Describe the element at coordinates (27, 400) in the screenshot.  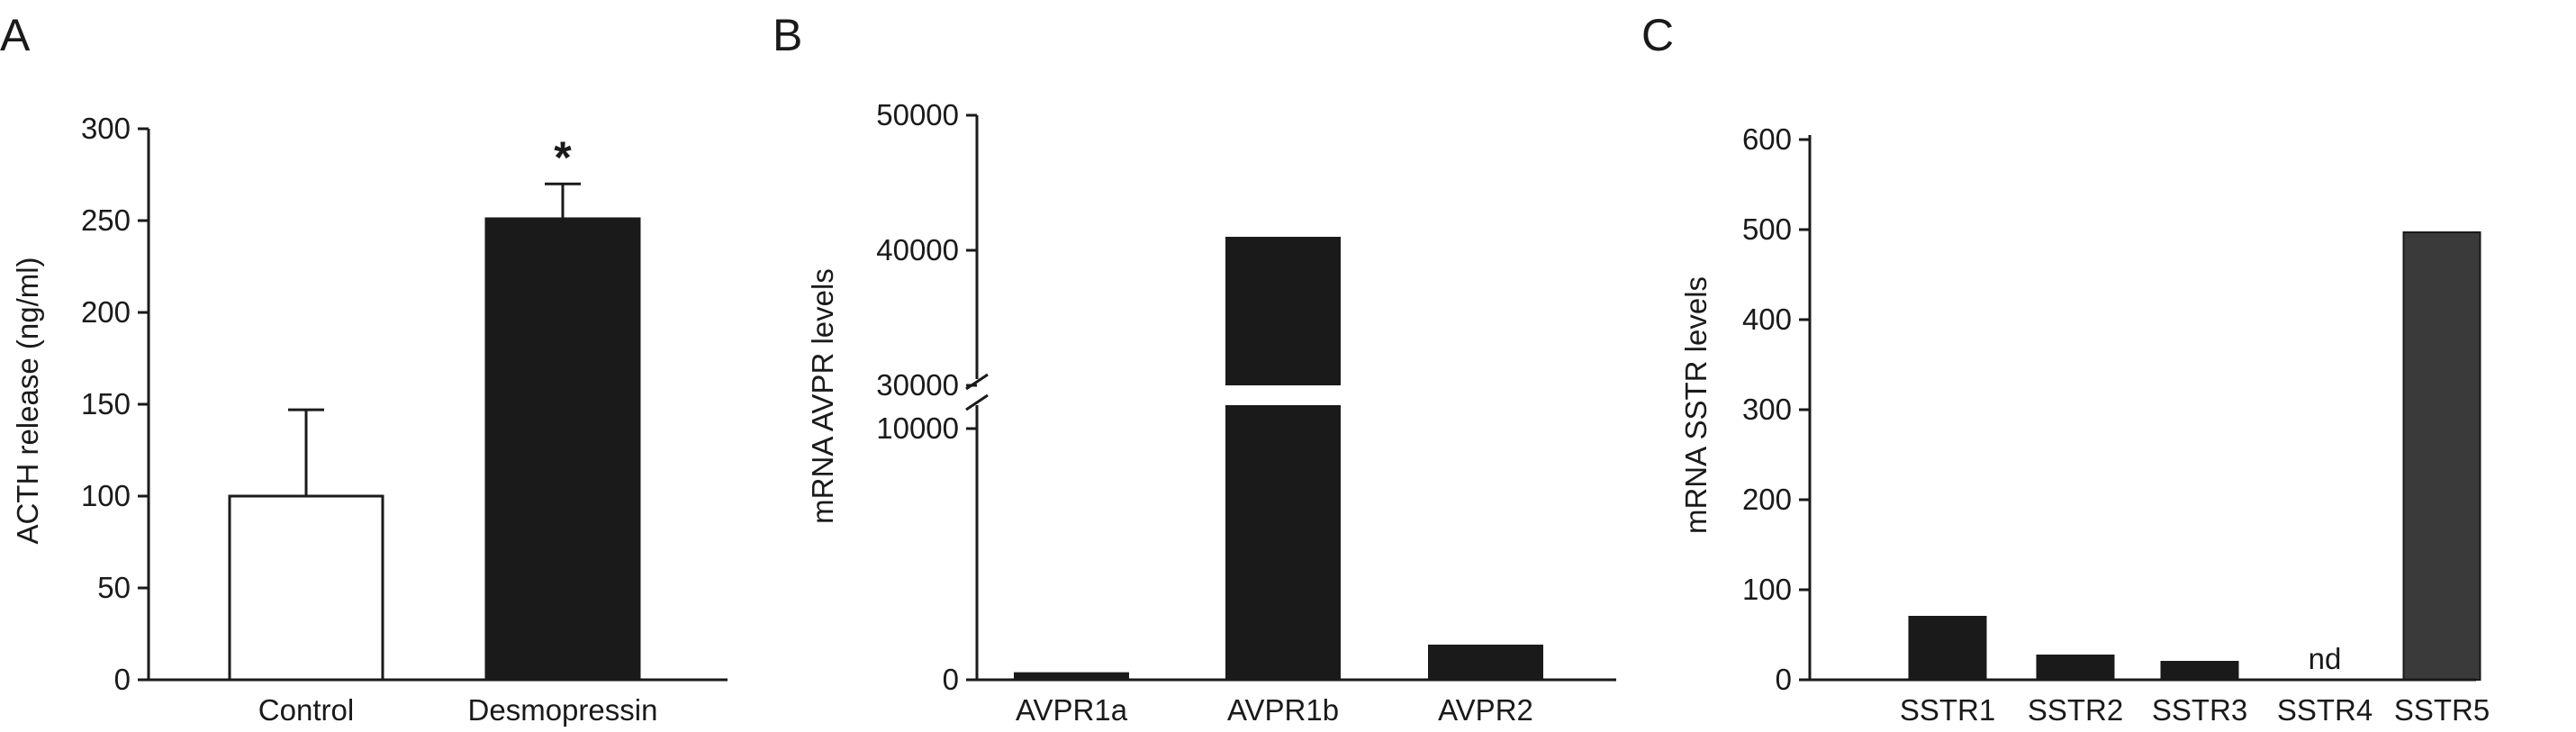
I see `panel-a-ylabel: ACTH release (ng/ml)` at that location.